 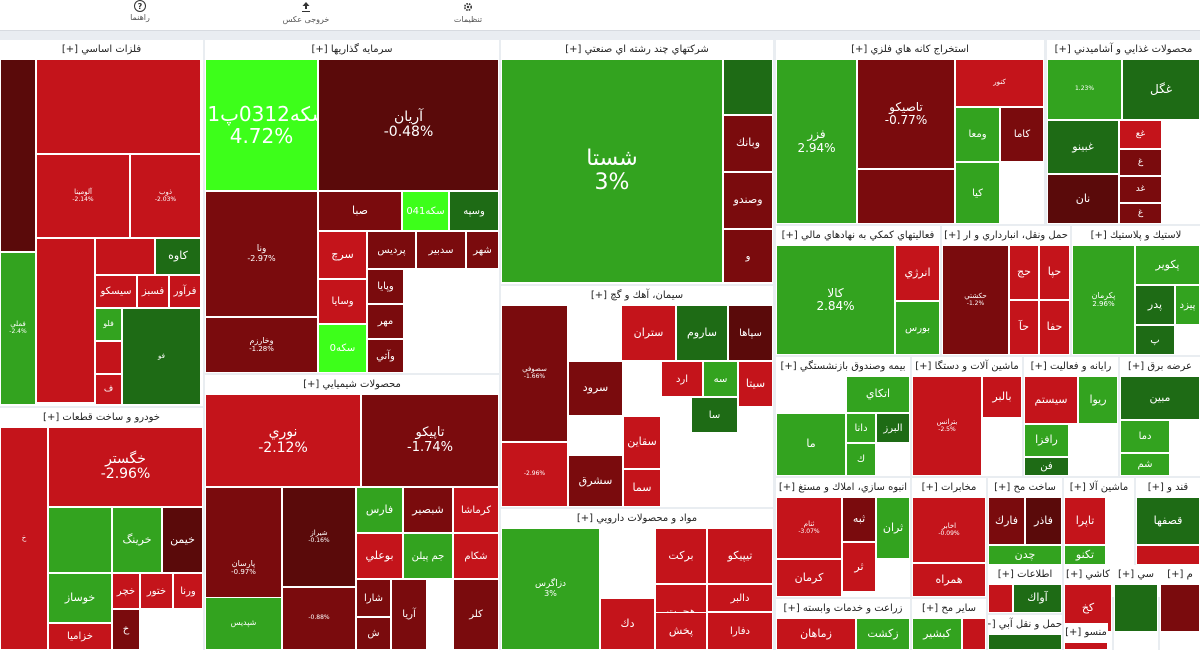 What do you see at coordinates (80, 598) in the screenshot?
I see `stock-tile: خوساز` at bounding box center [80, 598].